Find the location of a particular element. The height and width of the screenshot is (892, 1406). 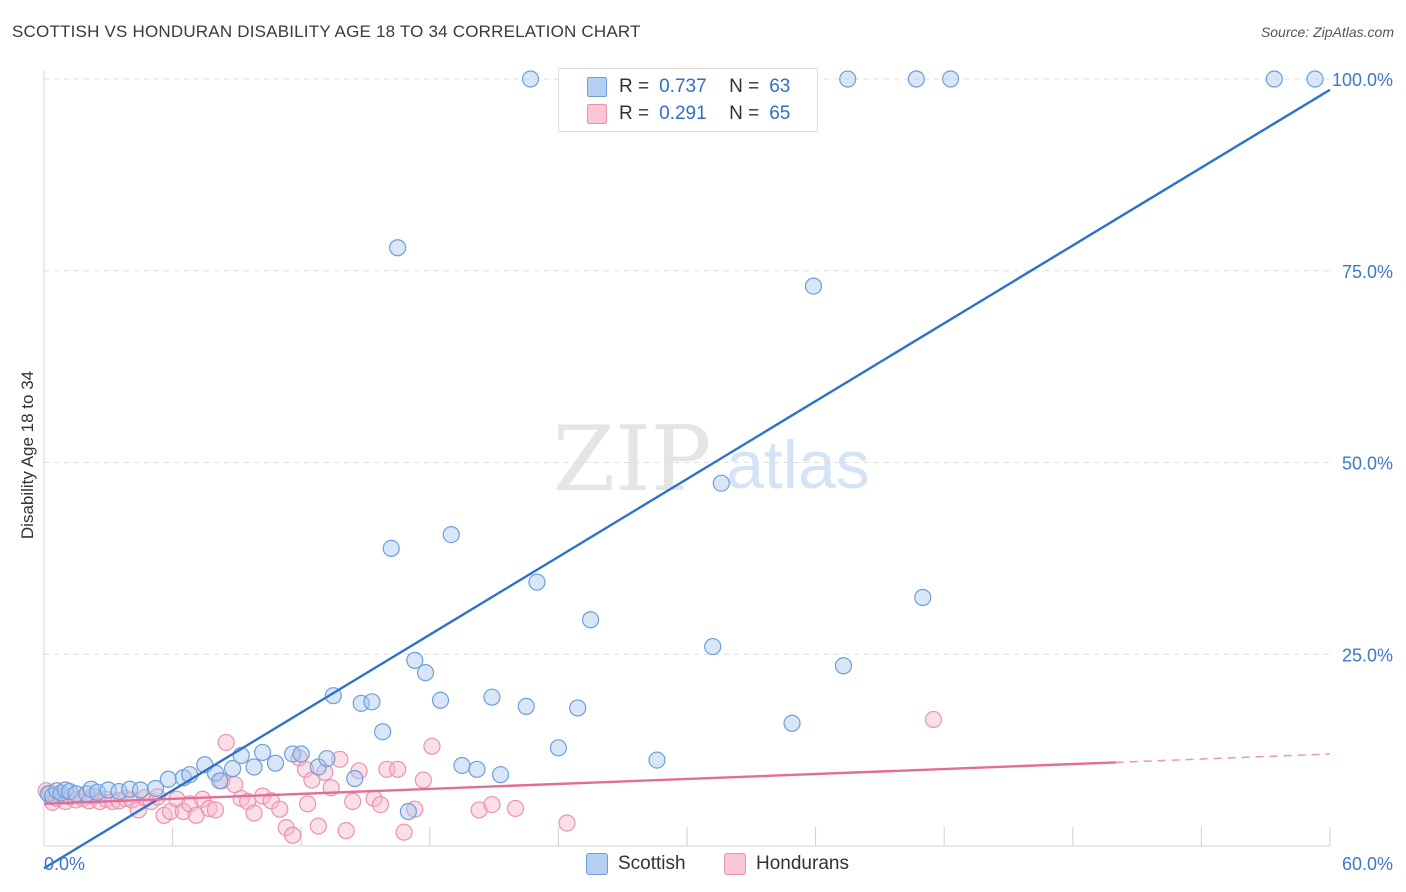

scottish-legend-swatch is located at coordinates (597, 864).